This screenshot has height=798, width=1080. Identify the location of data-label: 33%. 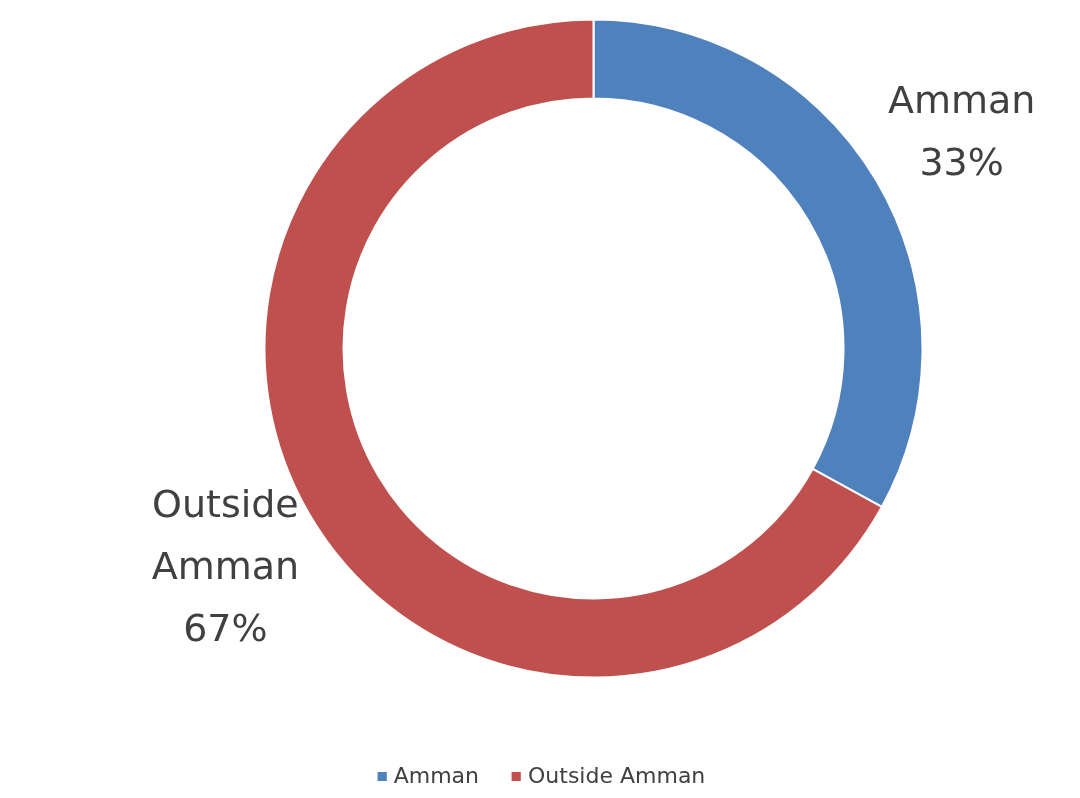
(961, 161).